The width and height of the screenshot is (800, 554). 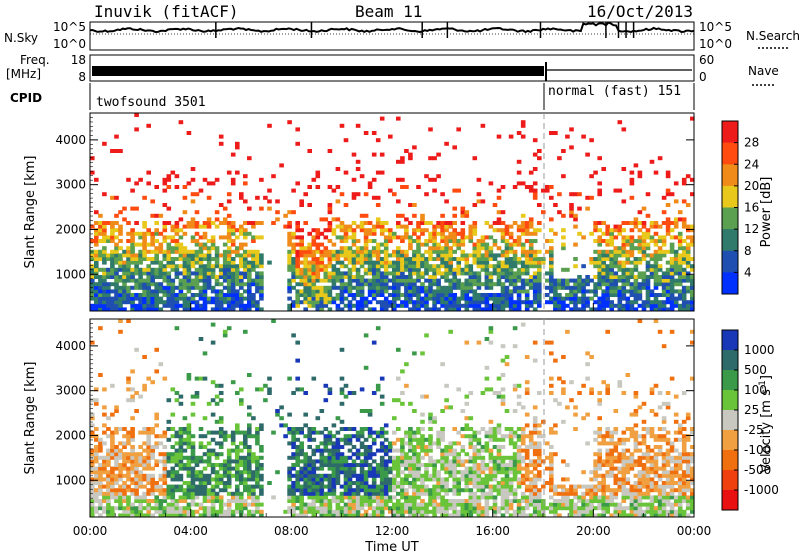 What do you see at coordinates (388, 11) in the screenshot?
I see `beam-title: Beam 11` at bounding box center [388, 11].